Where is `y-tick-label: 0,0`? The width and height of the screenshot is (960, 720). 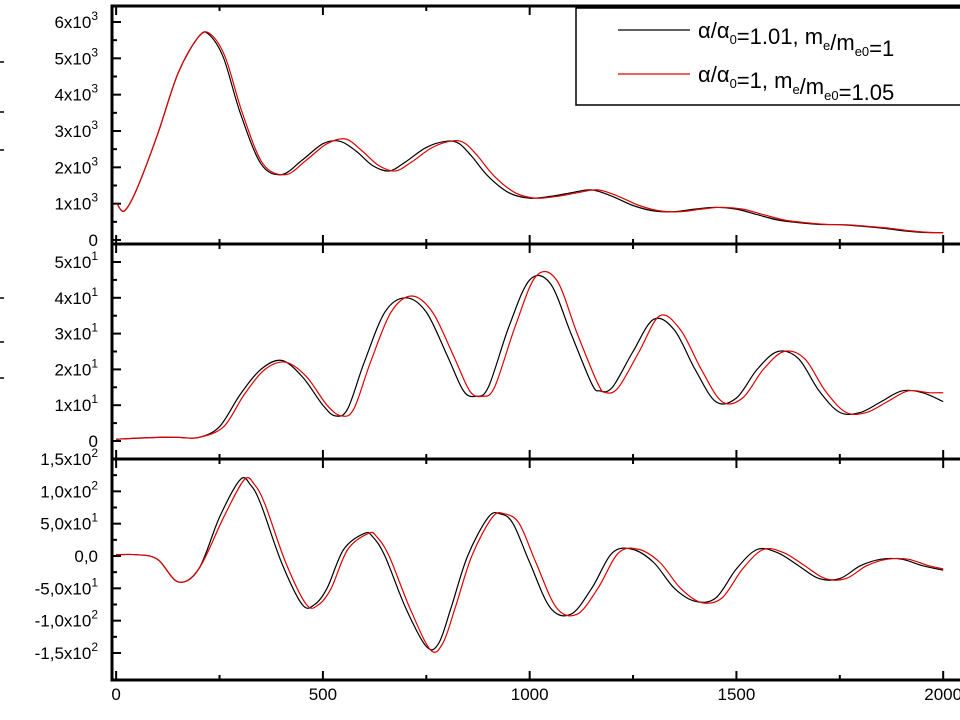
y-tick-label: 0,0 is located at coordinates (86, 556).